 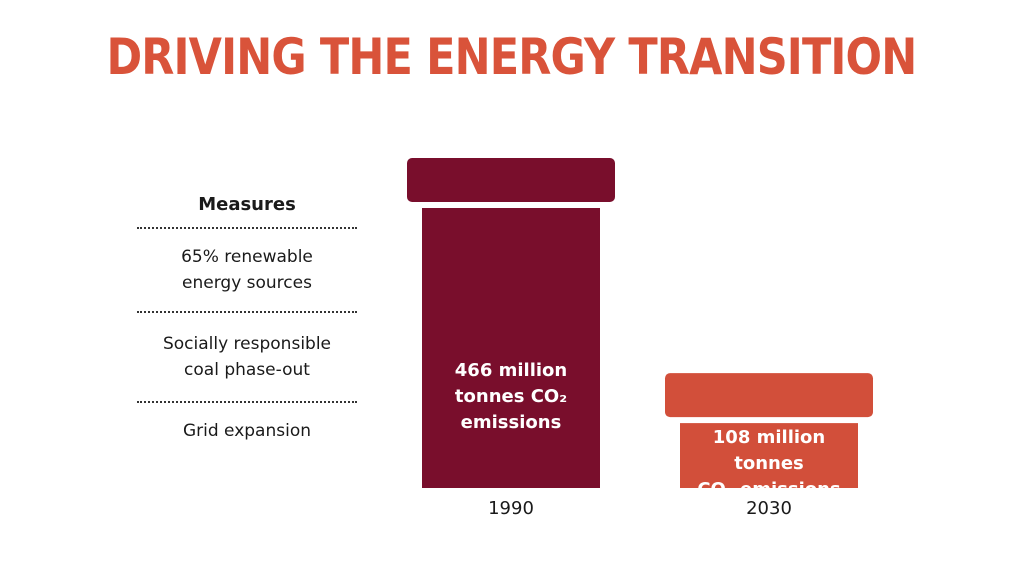 I want to click on measure-item-grid-expansion: Grid expansion, so click(x=247, y=431).